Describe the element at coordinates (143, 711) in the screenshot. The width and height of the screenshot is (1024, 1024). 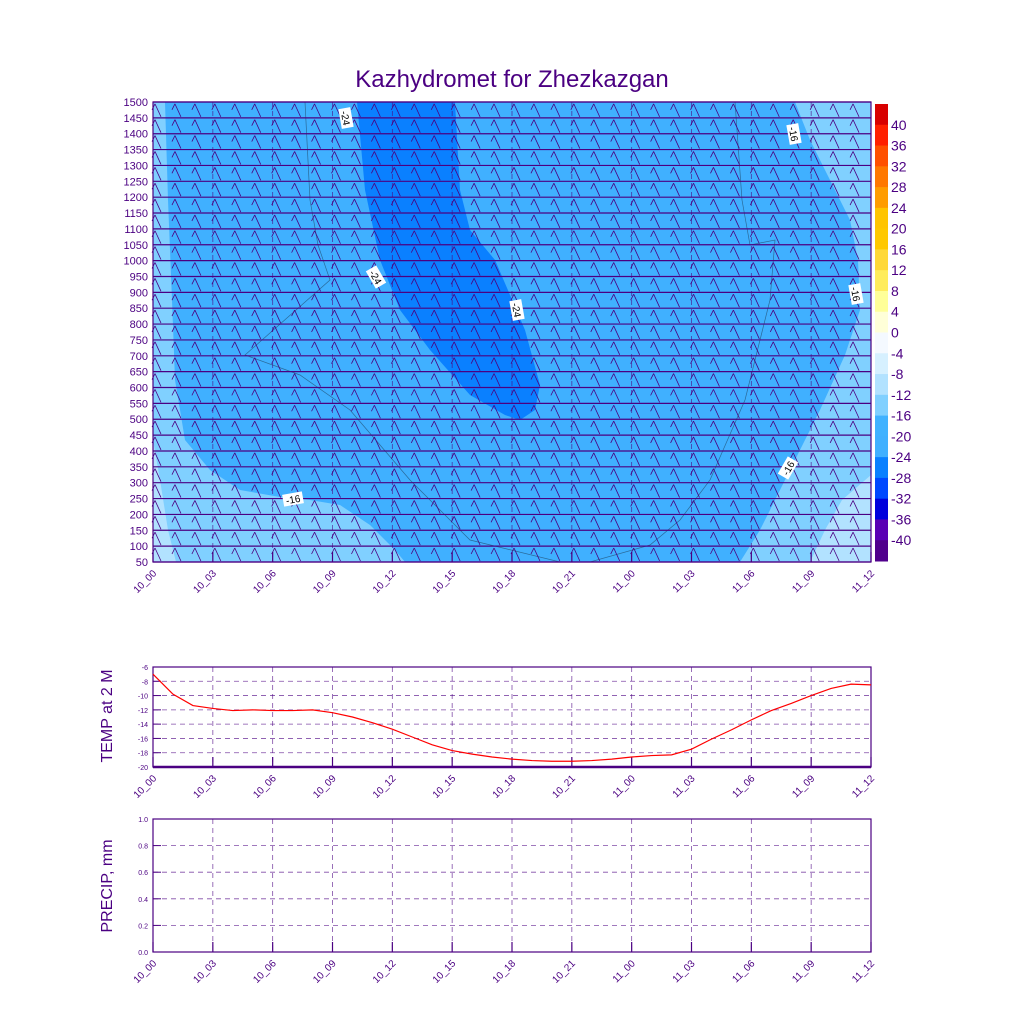
I see `y-tick-label: -12` at that location.